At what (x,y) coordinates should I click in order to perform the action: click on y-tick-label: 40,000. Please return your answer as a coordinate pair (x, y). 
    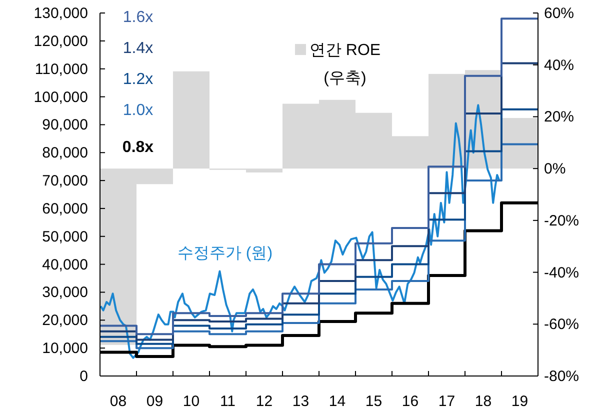
    Looking at the image, I should click on (65, 265).